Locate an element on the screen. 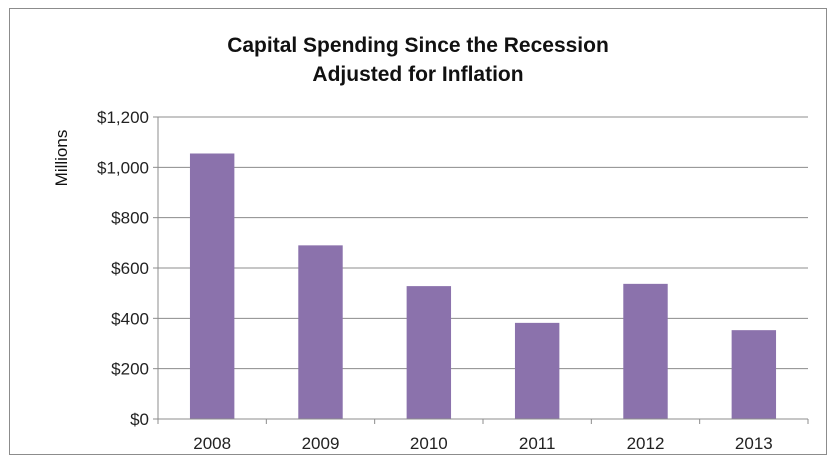  x-tick-label: 2011 is located at coordinates (537, 443).